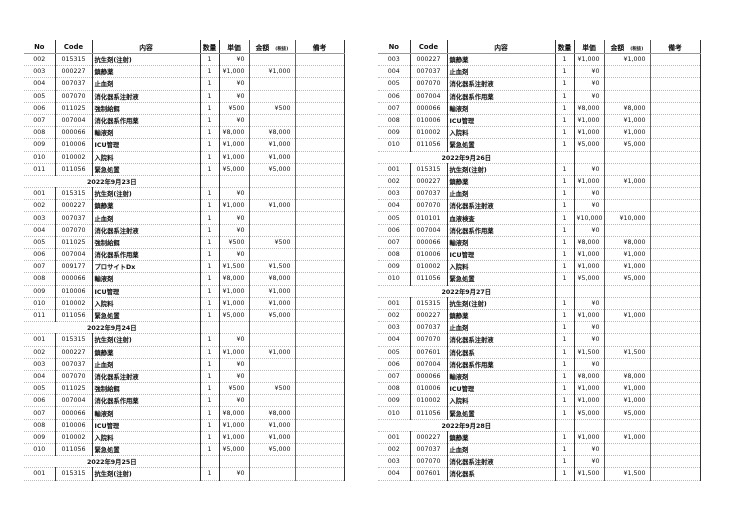  What do you see at coordinates (539, 462) in the screenshot?
I see `table-row: 003 007070 消化器系注射液 1 ¥0` at bounding box center [539, 462].